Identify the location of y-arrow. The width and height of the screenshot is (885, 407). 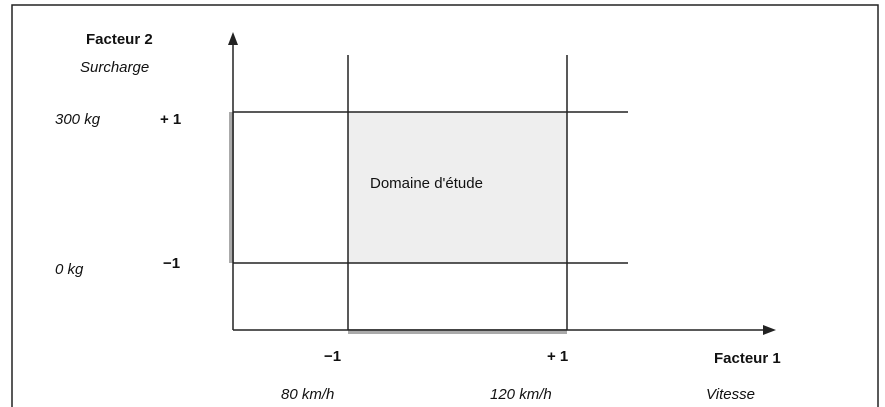
(233, 38).